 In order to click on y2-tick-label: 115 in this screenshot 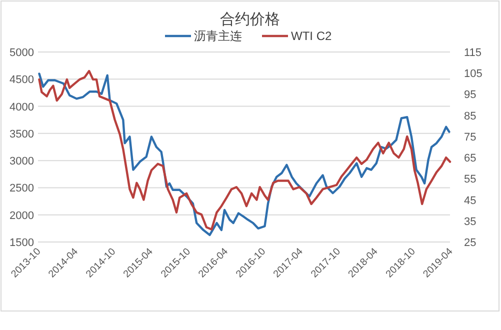, I will do `click(473, 53)`.